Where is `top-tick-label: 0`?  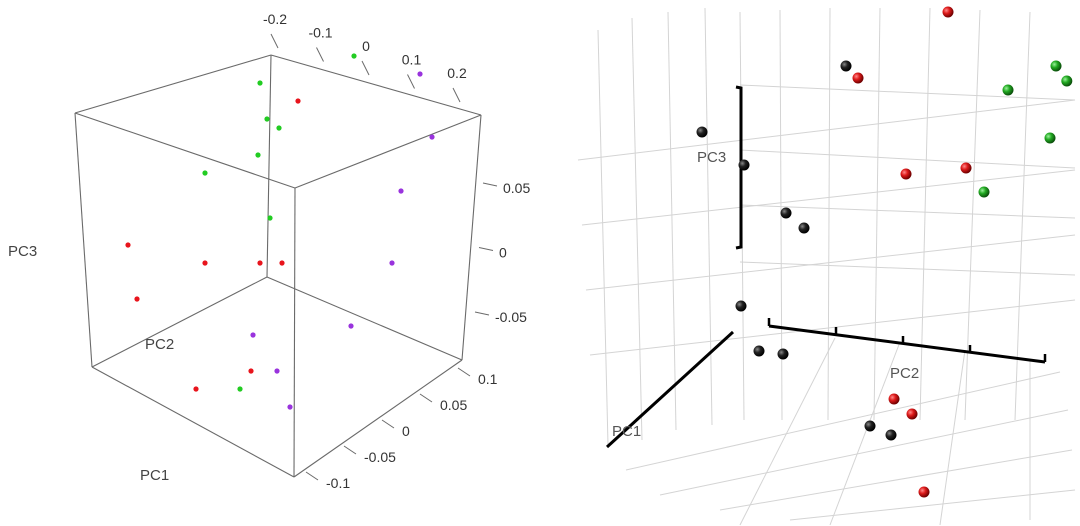
top-tick-label: 0 is located at coordinates (366, 46).